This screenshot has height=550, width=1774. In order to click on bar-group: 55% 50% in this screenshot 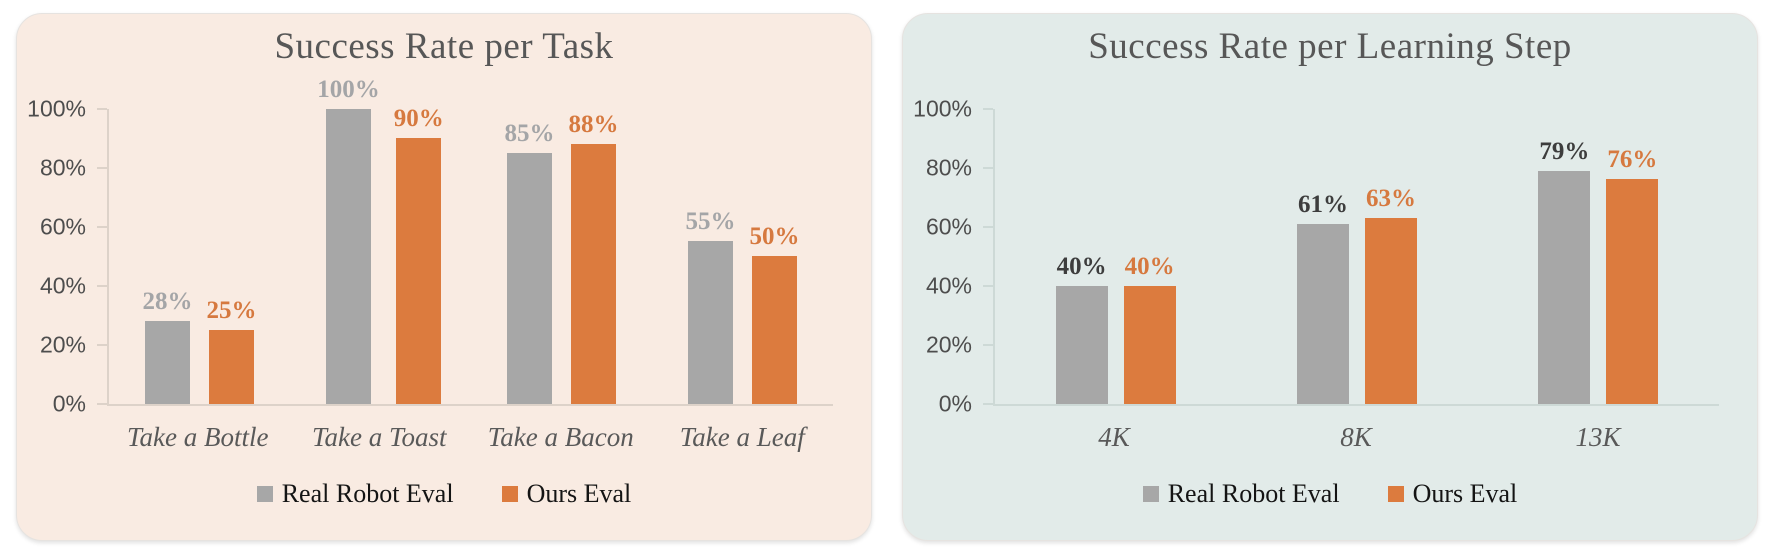, I will do `click(742, 256)`.